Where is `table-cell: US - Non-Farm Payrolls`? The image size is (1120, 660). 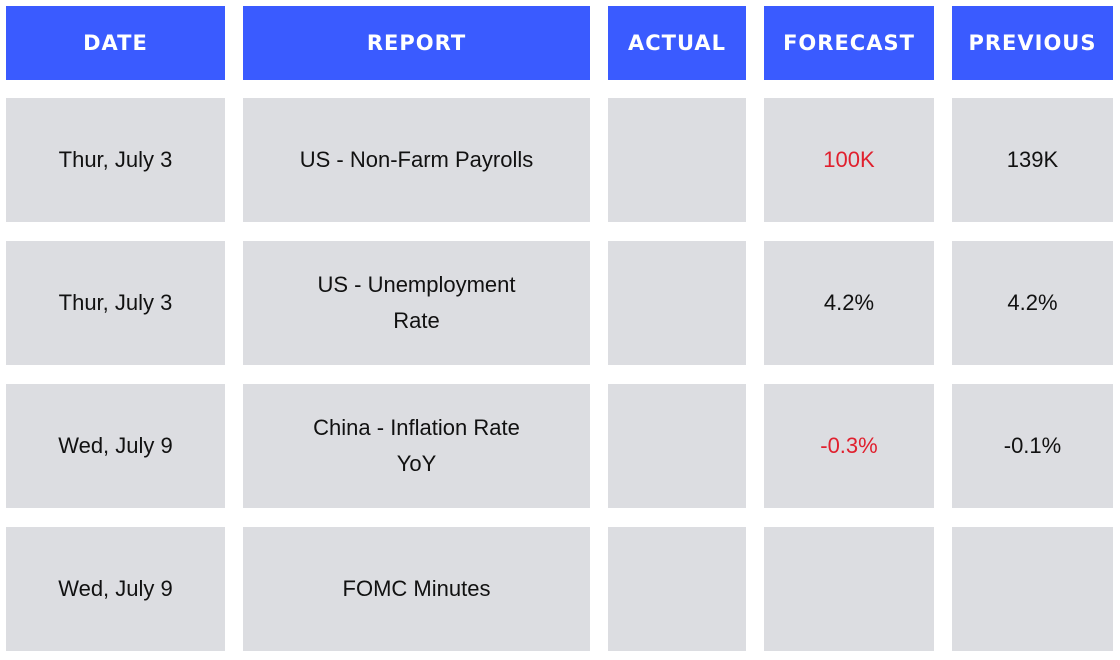 table-cell: US - Non-Farm Payrolls is located at coordinates (416, 160).